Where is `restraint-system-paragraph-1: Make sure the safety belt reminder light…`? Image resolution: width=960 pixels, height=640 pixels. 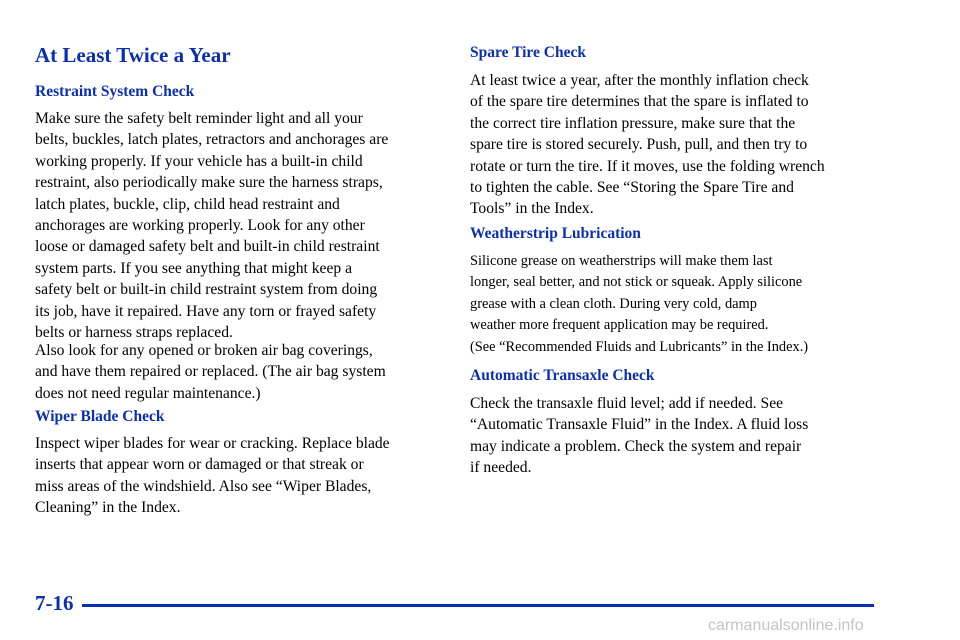 restraint-system-paragraph-1: Make sure the safety belt reminder light… is located at coordinates (211, 225).